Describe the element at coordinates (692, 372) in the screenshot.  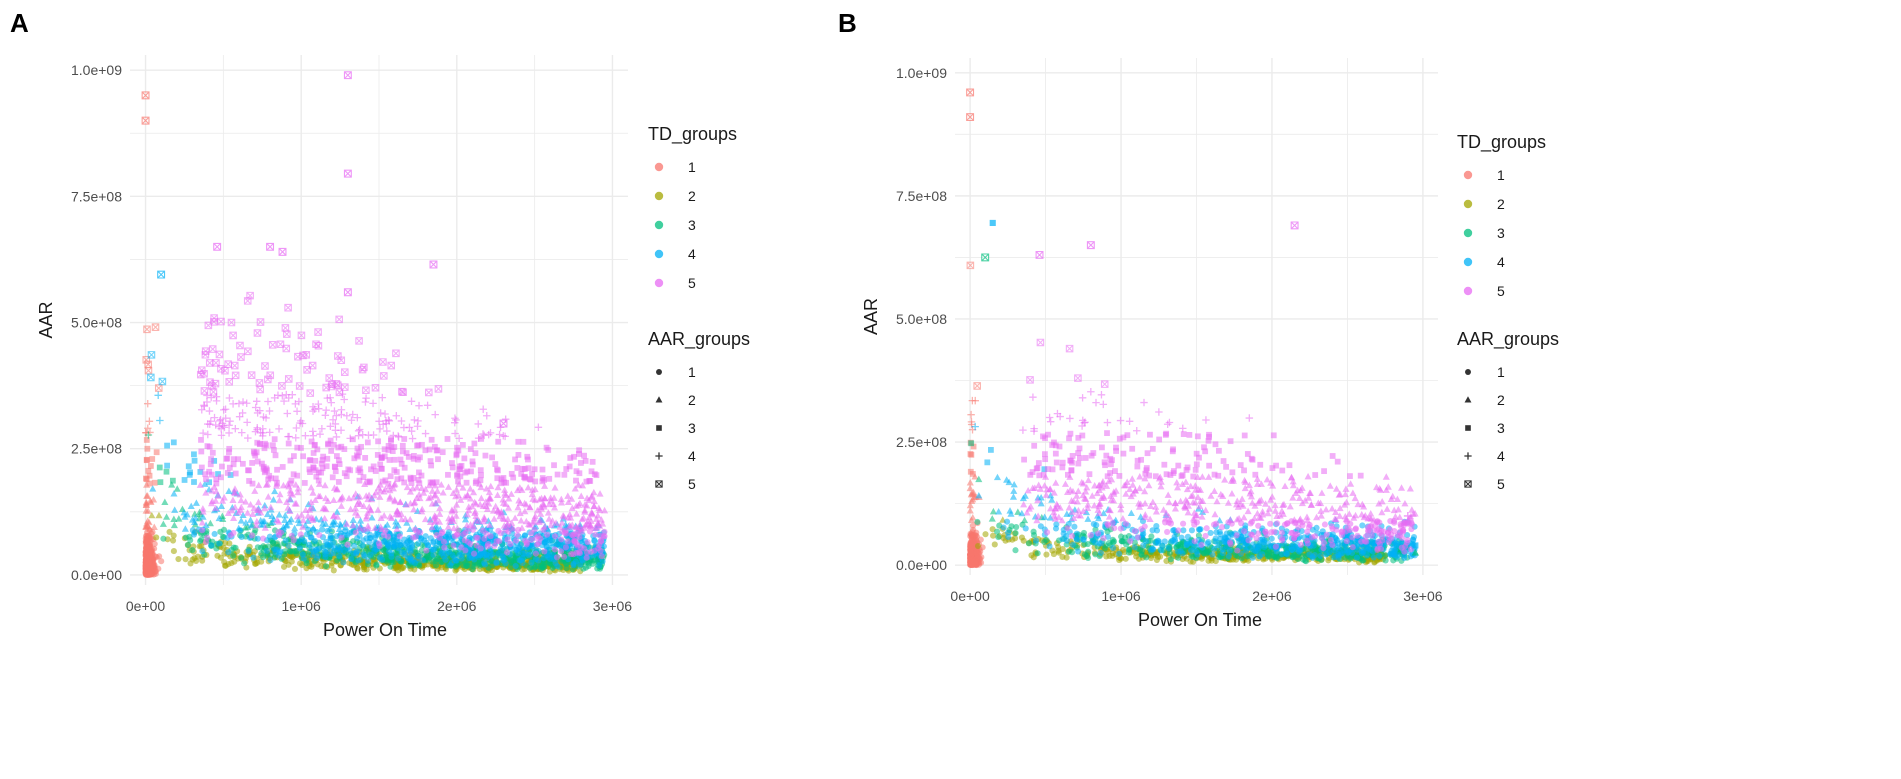
I see `legend-label-aar: 1` at that location.